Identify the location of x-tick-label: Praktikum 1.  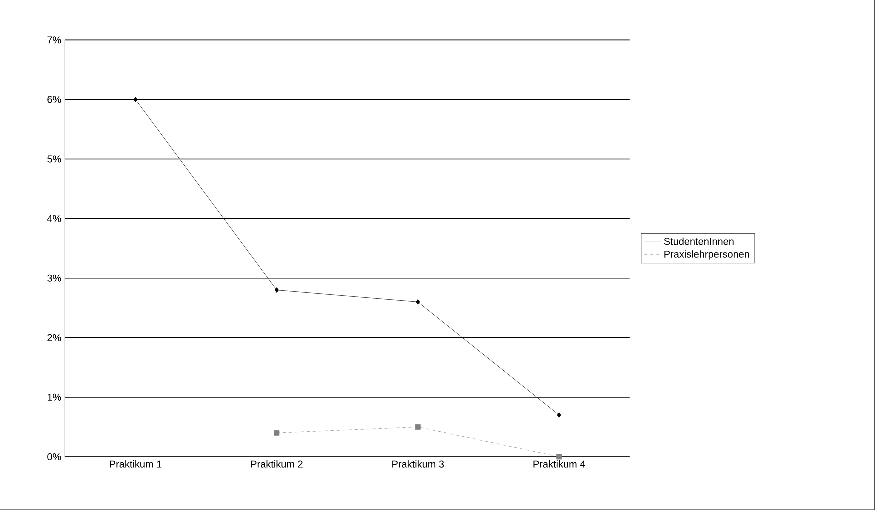
(136, 464).